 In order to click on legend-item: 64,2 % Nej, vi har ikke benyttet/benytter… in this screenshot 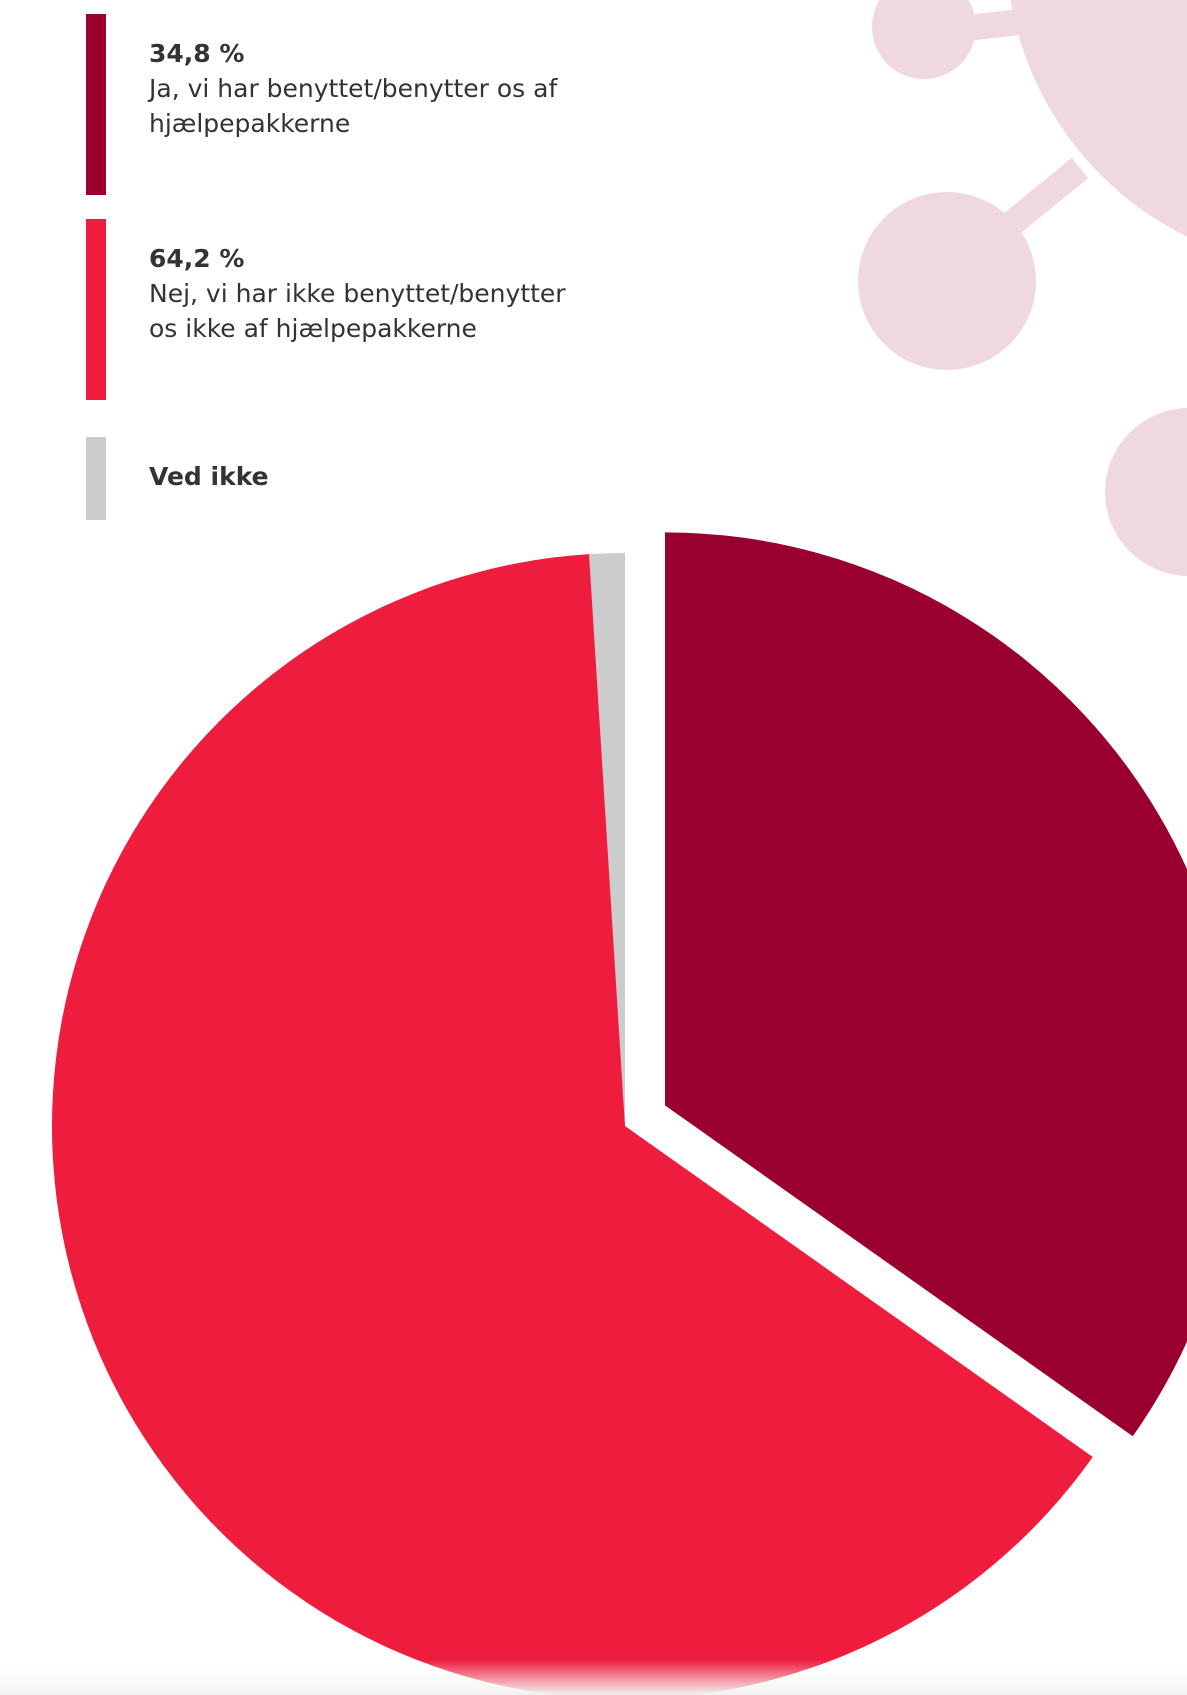, I will do `click(346, 309)`.